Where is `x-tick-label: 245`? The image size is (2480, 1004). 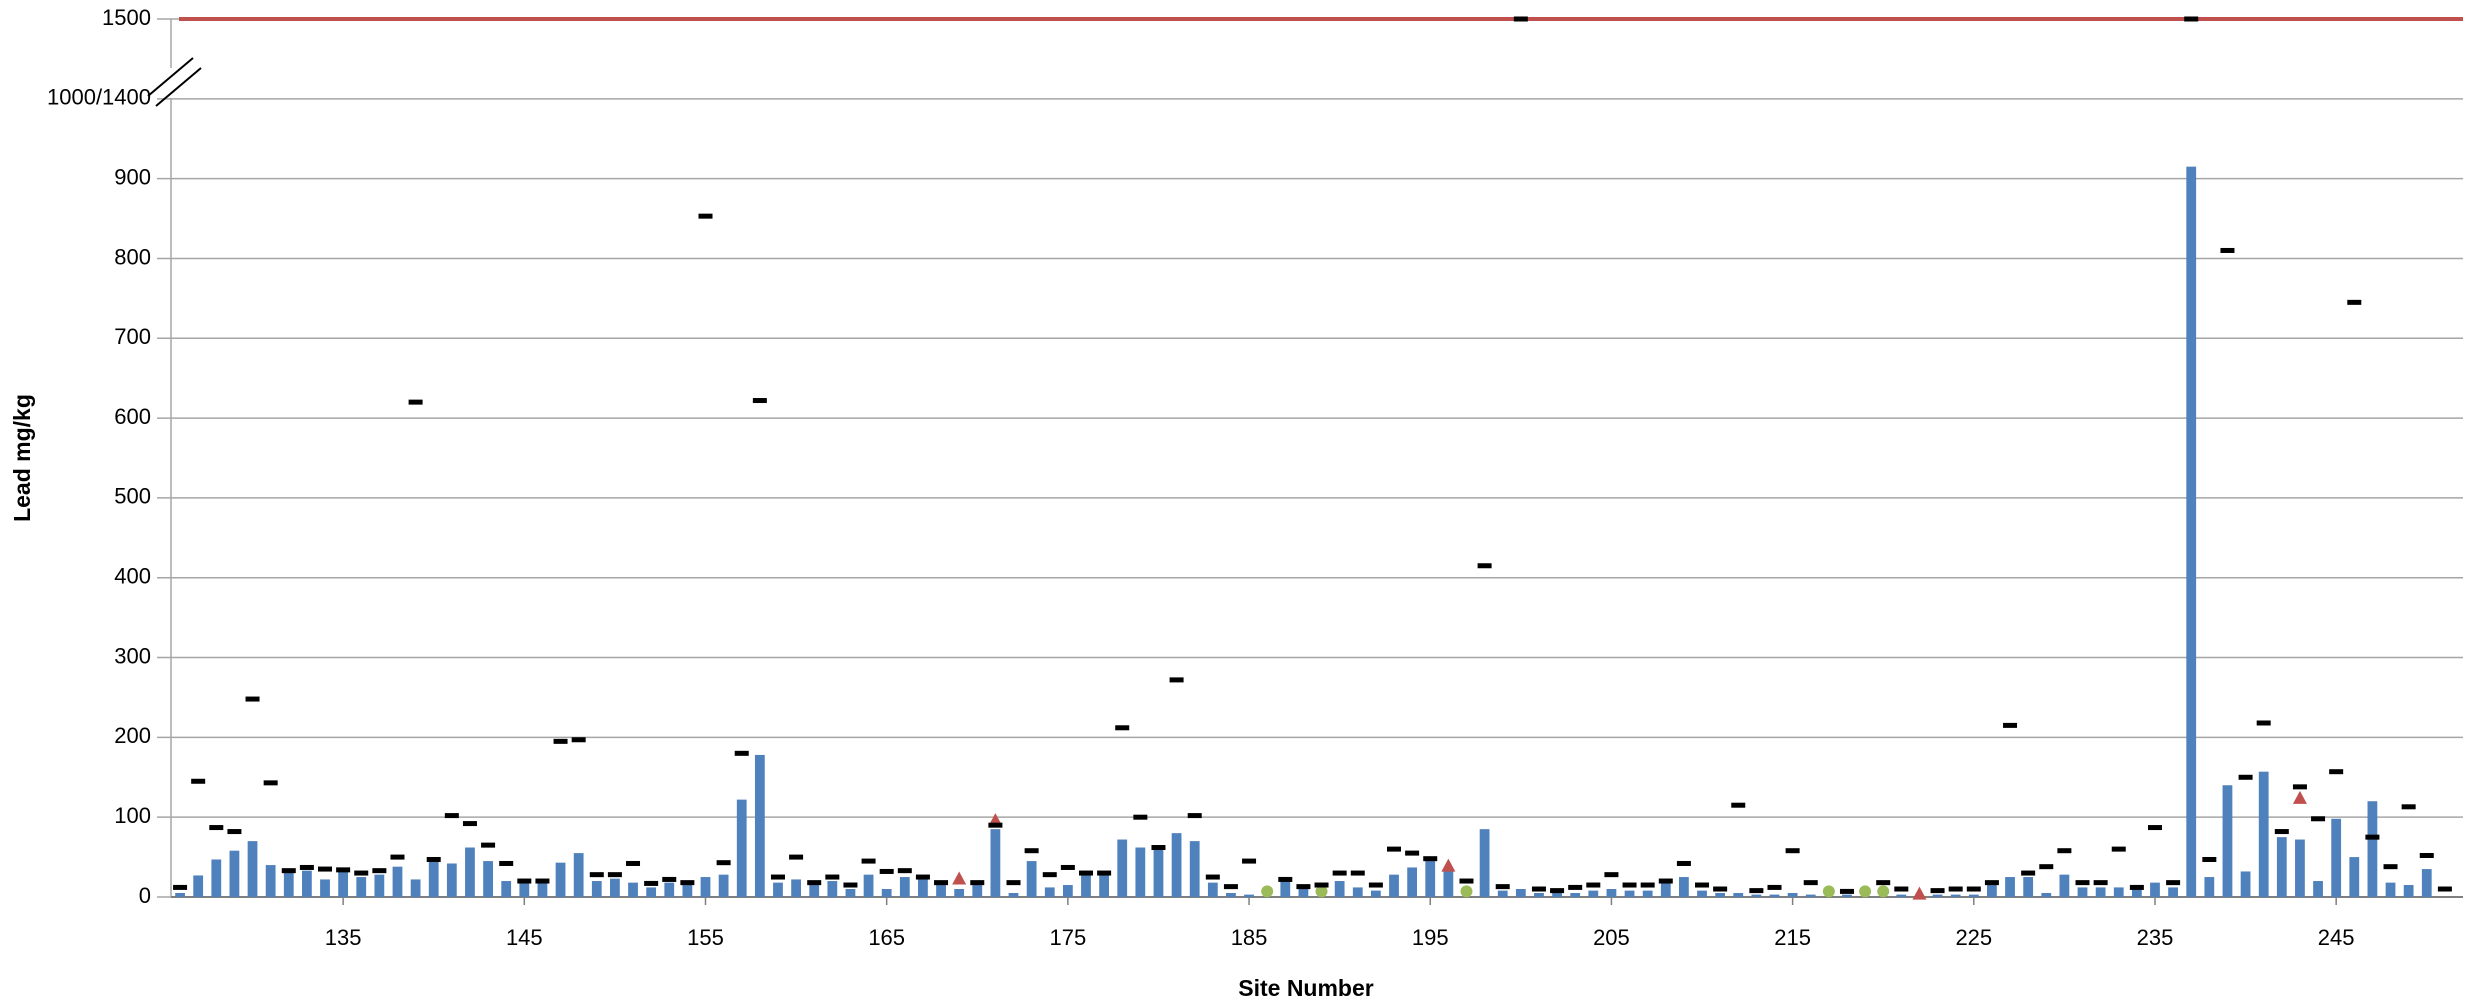
x-tick-label: 245 is located at coordinates (2336, 937).